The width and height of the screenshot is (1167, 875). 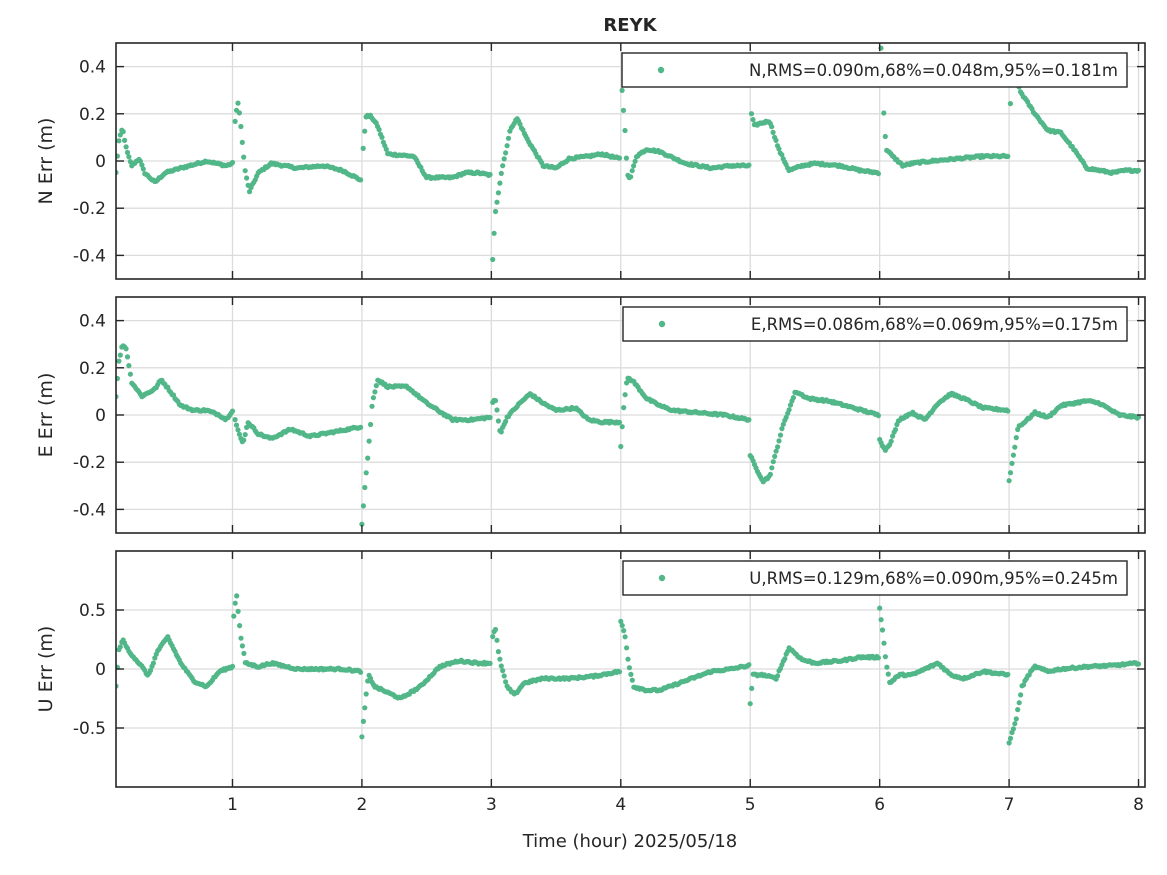 I want to click on y-tick-label: -0.5, so click(x=89, y=729).